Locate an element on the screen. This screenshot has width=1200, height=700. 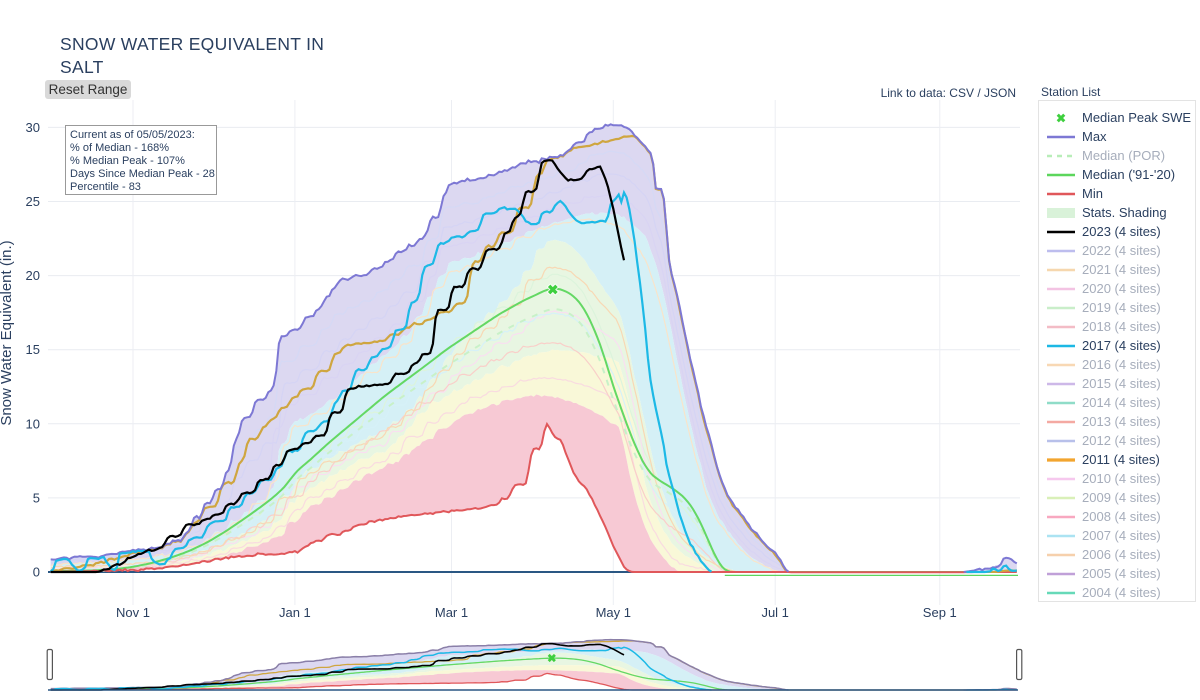
svg-text: 0 is located at coordinates (36, 572).